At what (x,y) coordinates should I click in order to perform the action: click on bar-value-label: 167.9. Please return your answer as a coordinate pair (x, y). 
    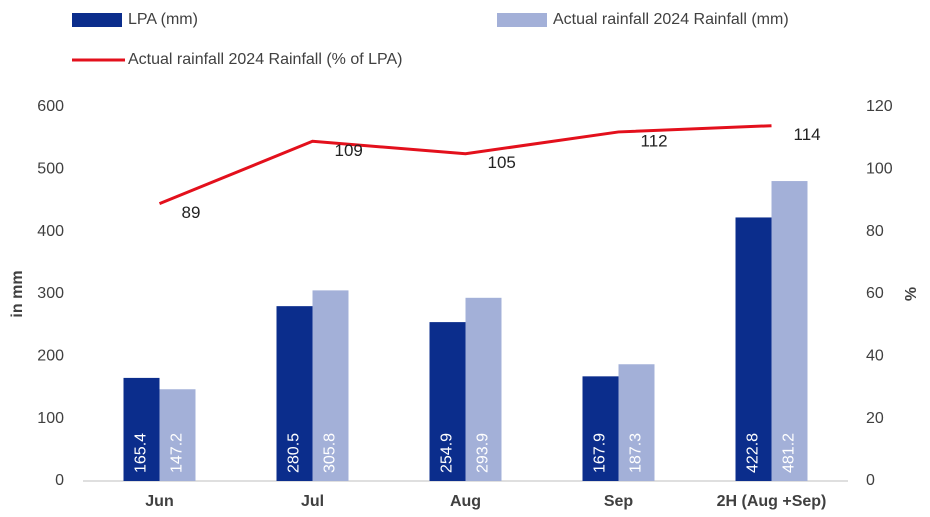
    Looking at the image, I should click on (600, 453).